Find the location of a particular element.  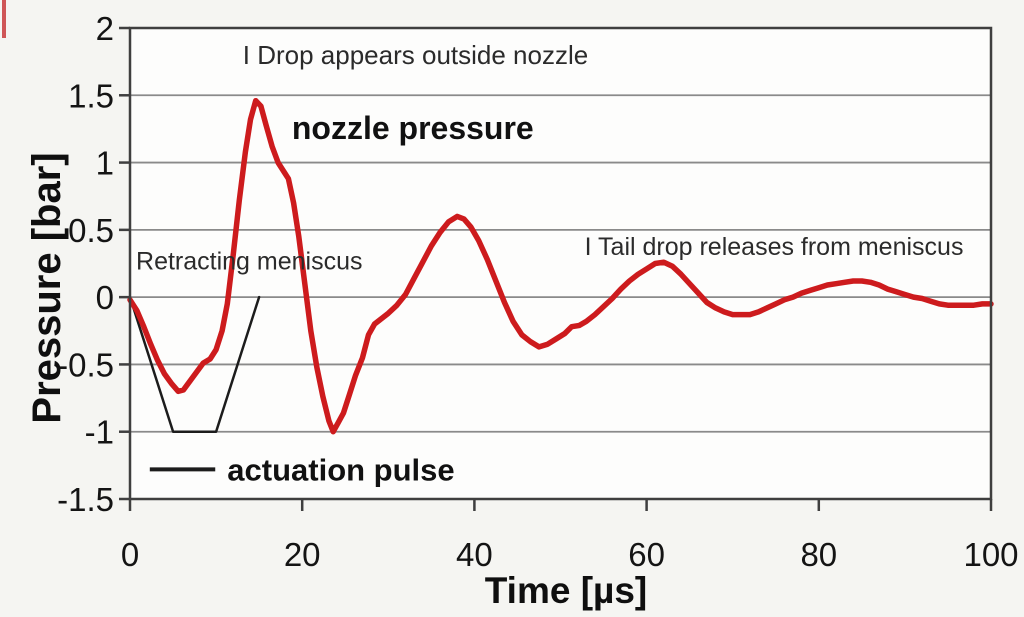

x-tick-label: 60 is located at coordinates (646, 554).